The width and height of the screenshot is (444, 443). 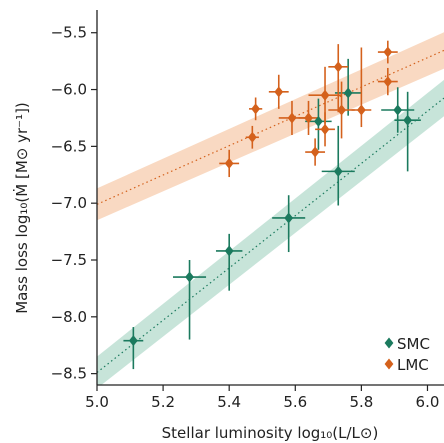 I want to click on lmc-legend-marker, so click(x=389, y=364).